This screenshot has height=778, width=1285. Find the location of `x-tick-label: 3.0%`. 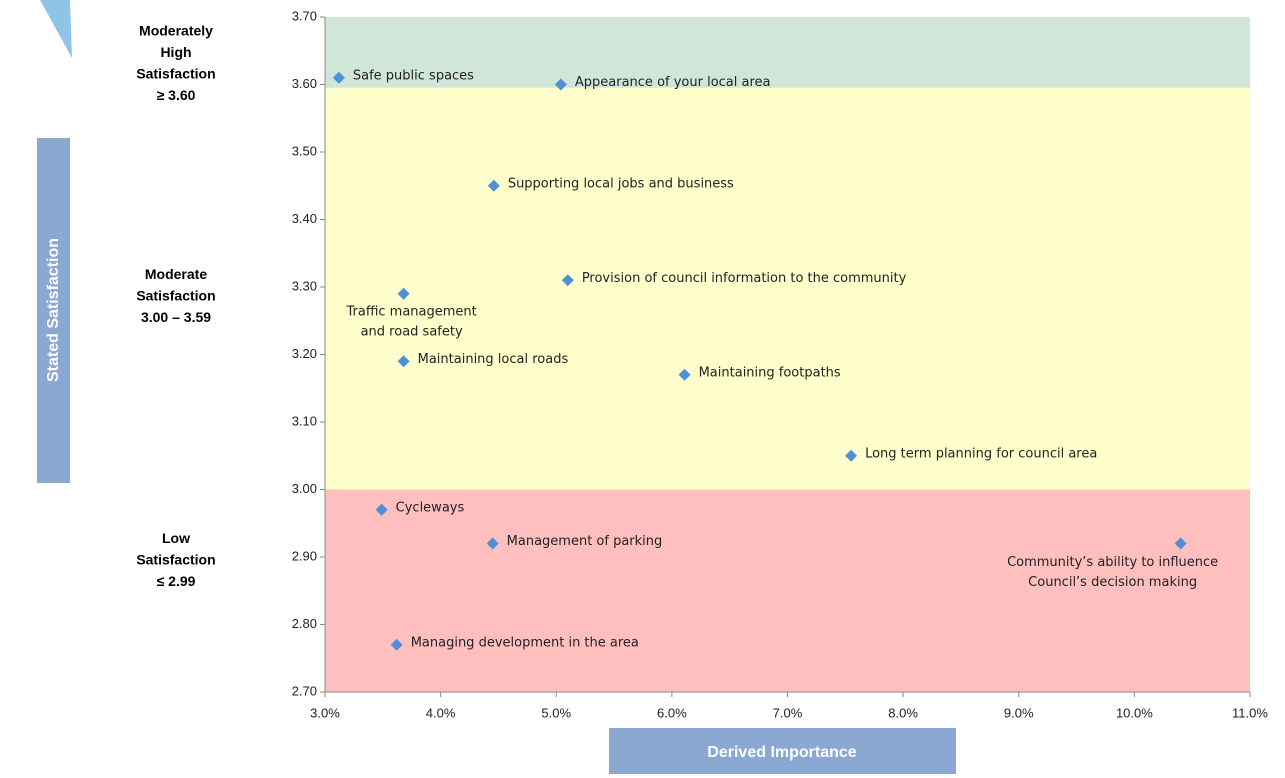

x-tick-label: 3.0% is located at coordinates (325, 712).